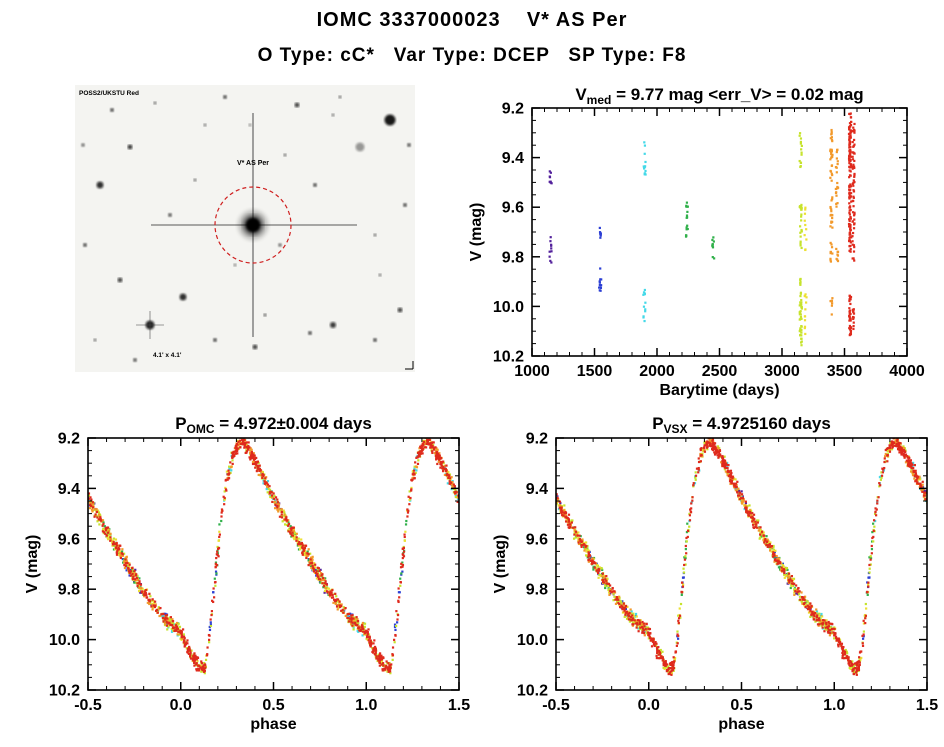  I want to click on svg-text: Barytime (days), so click(719, 390).